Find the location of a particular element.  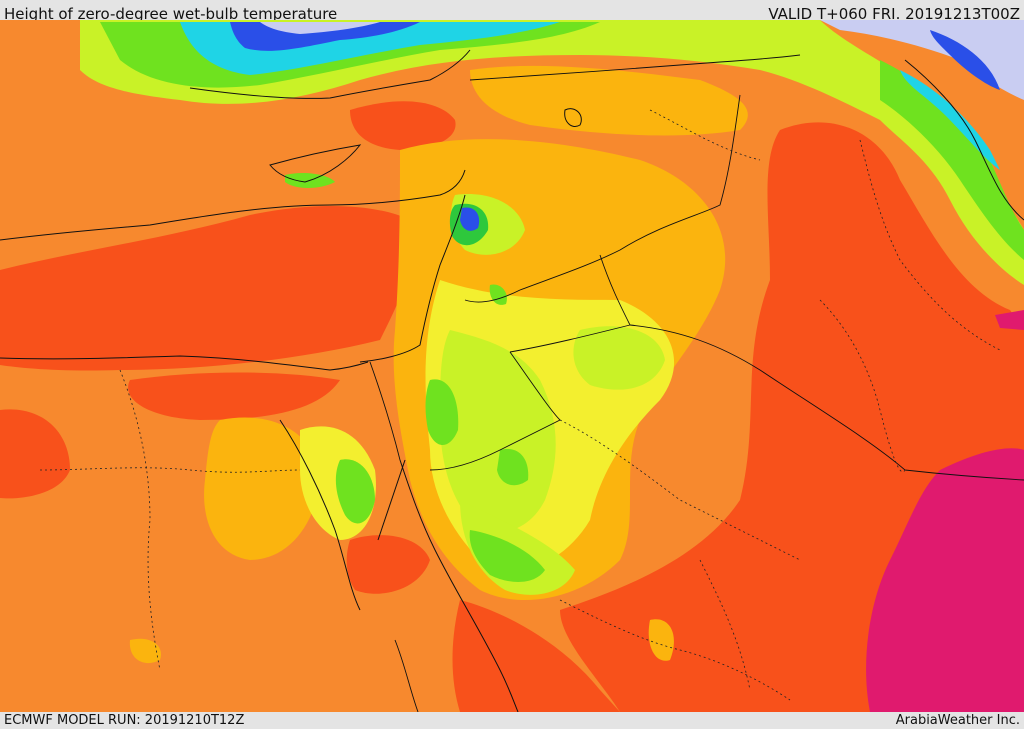

zone-green-east-coast is located at coordinates (952, 160).